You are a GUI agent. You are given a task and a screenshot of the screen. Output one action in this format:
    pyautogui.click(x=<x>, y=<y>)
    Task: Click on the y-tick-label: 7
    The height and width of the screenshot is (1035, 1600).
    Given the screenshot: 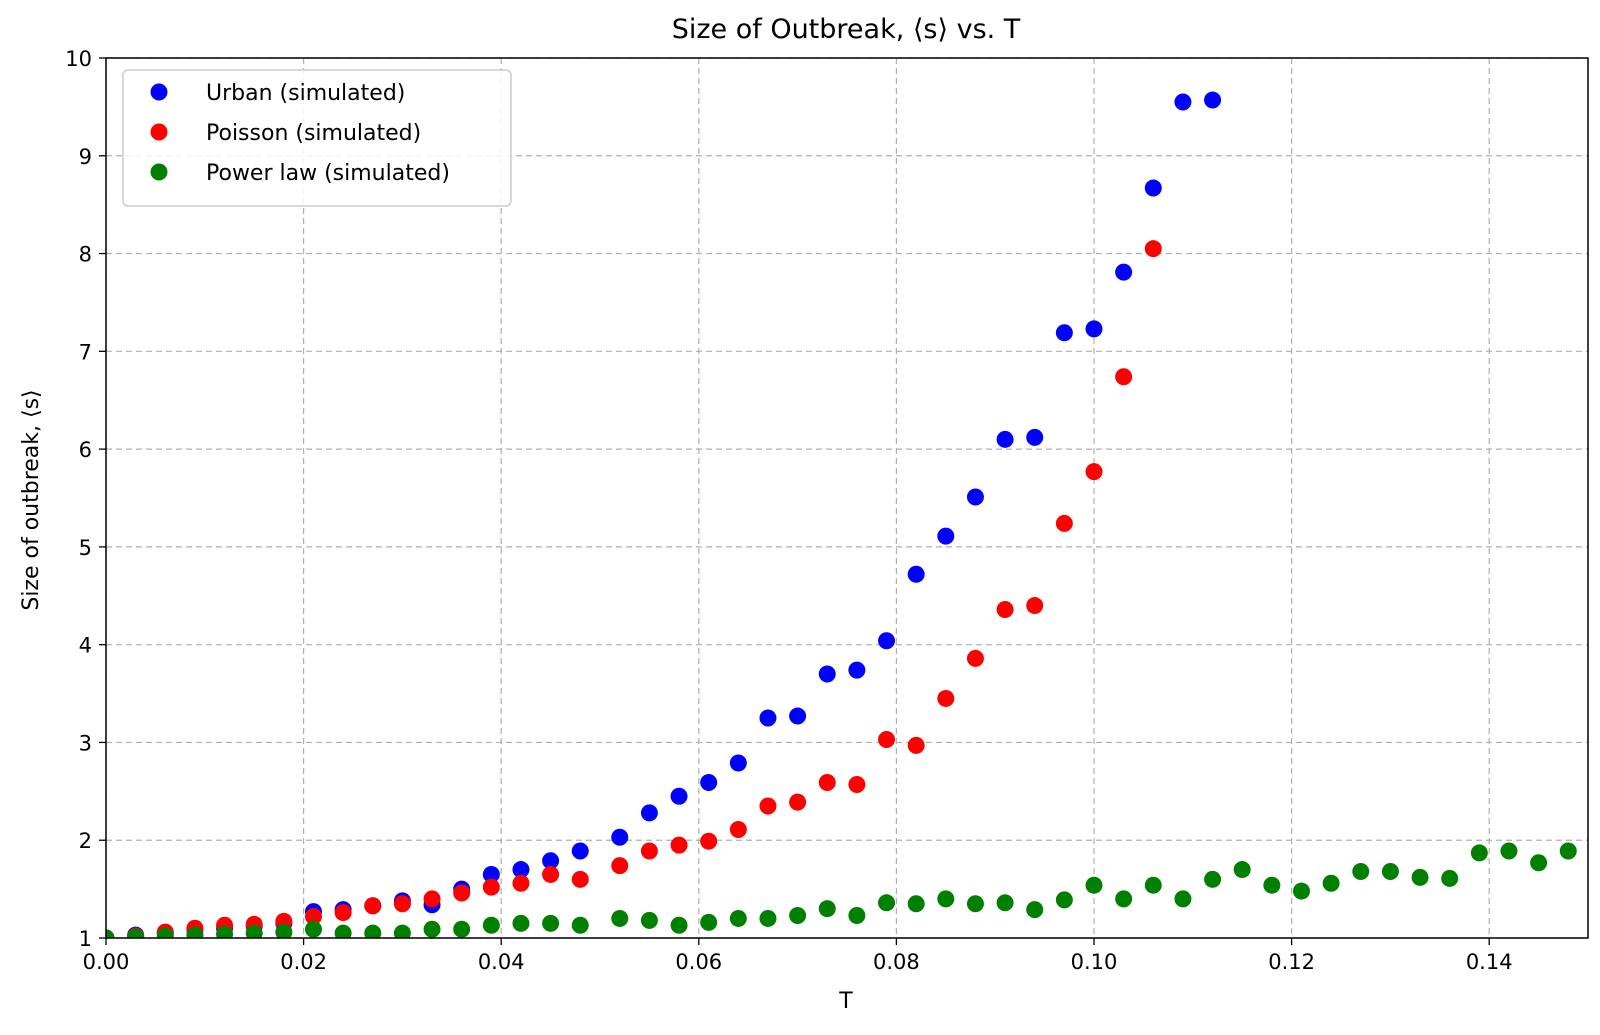 What is the action you would take?
    pyautogui.click(x=85, y=352)
    